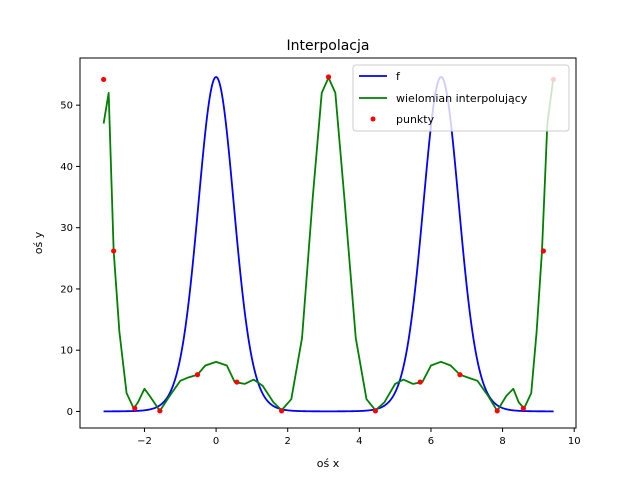  What do you see at coordinates (431, 441) in the screenshot?
I see `x-tick-label: 6` at bounding box center [431, 441].